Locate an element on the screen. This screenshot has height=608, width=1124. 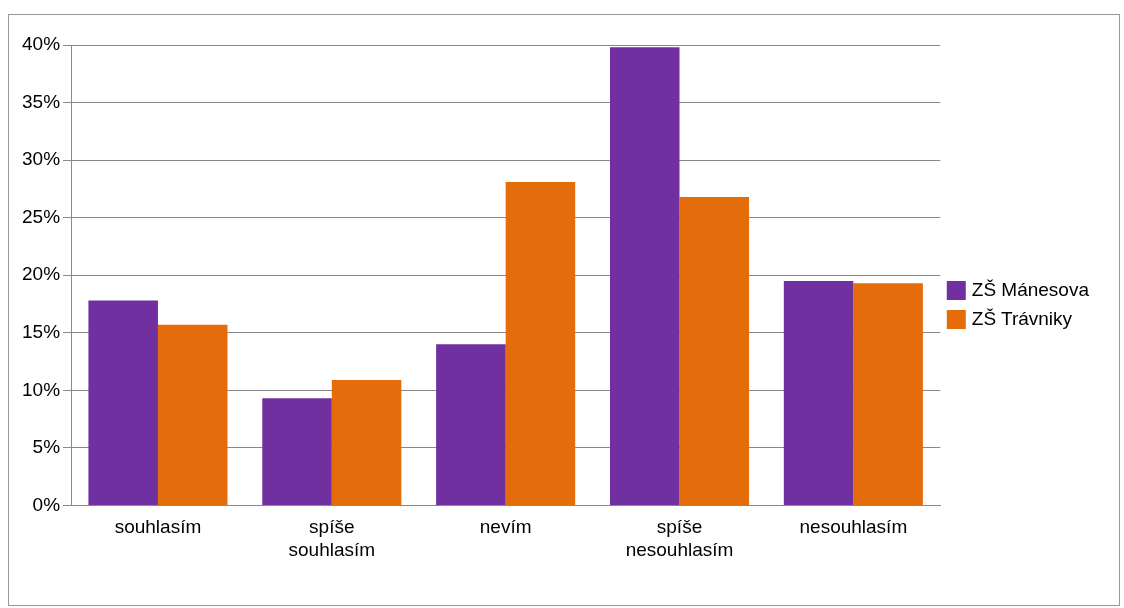
x-tick-label: spíše nesouhlasím is located at coordinates (679, 538).